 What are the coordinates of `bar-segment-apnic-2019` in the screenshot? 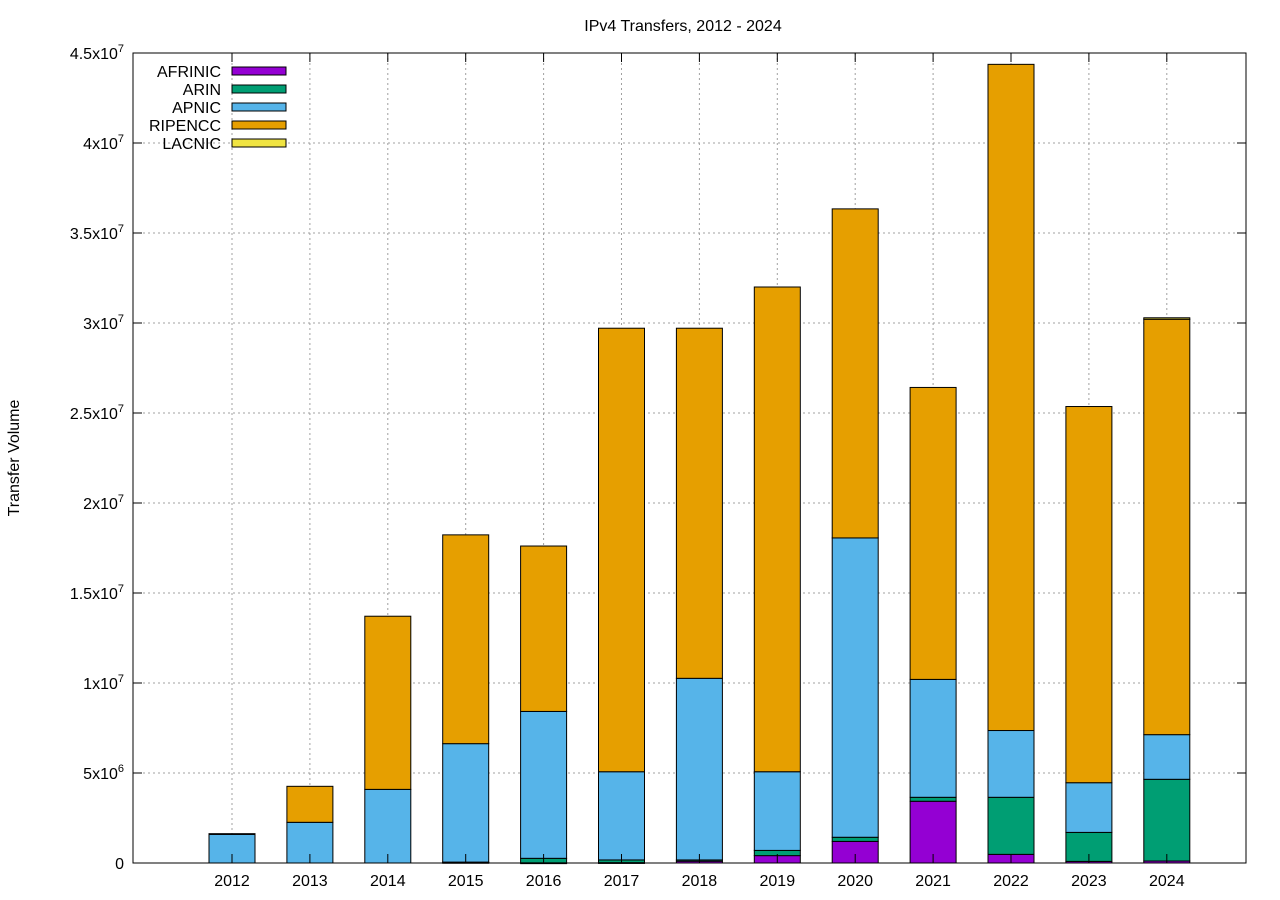 It's located at (777, 811).